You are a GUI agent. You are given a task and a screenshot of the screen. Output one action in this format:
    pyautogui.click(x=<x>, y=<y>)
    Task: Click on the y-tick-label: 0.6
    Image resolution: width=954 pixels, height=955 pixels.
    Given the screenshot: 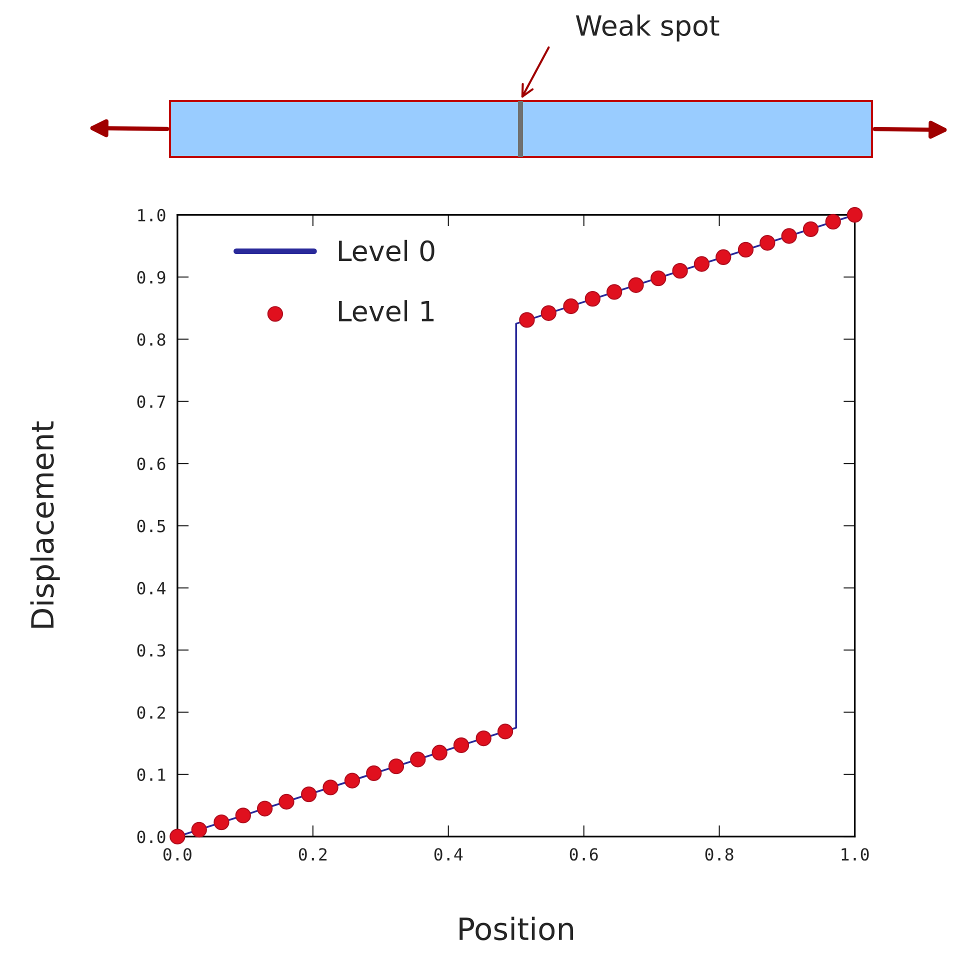 What is the action you would take?
    pyautogui.click(x=151, y=464)
    